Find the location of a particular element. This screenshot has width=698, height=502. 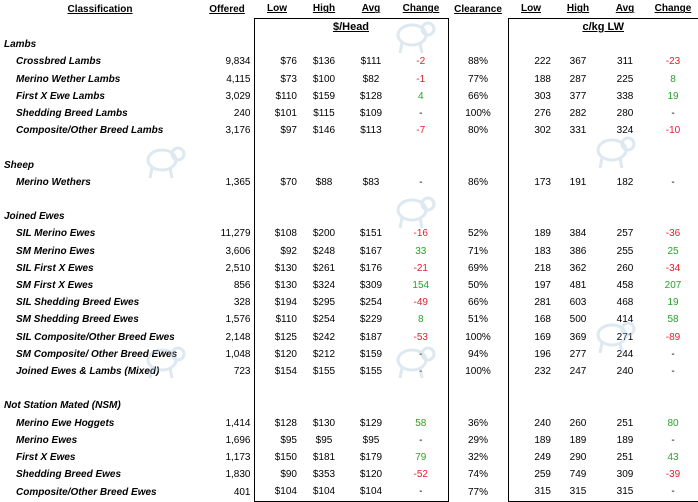

row-low-price: $125 is located at coordinates (285, 337).